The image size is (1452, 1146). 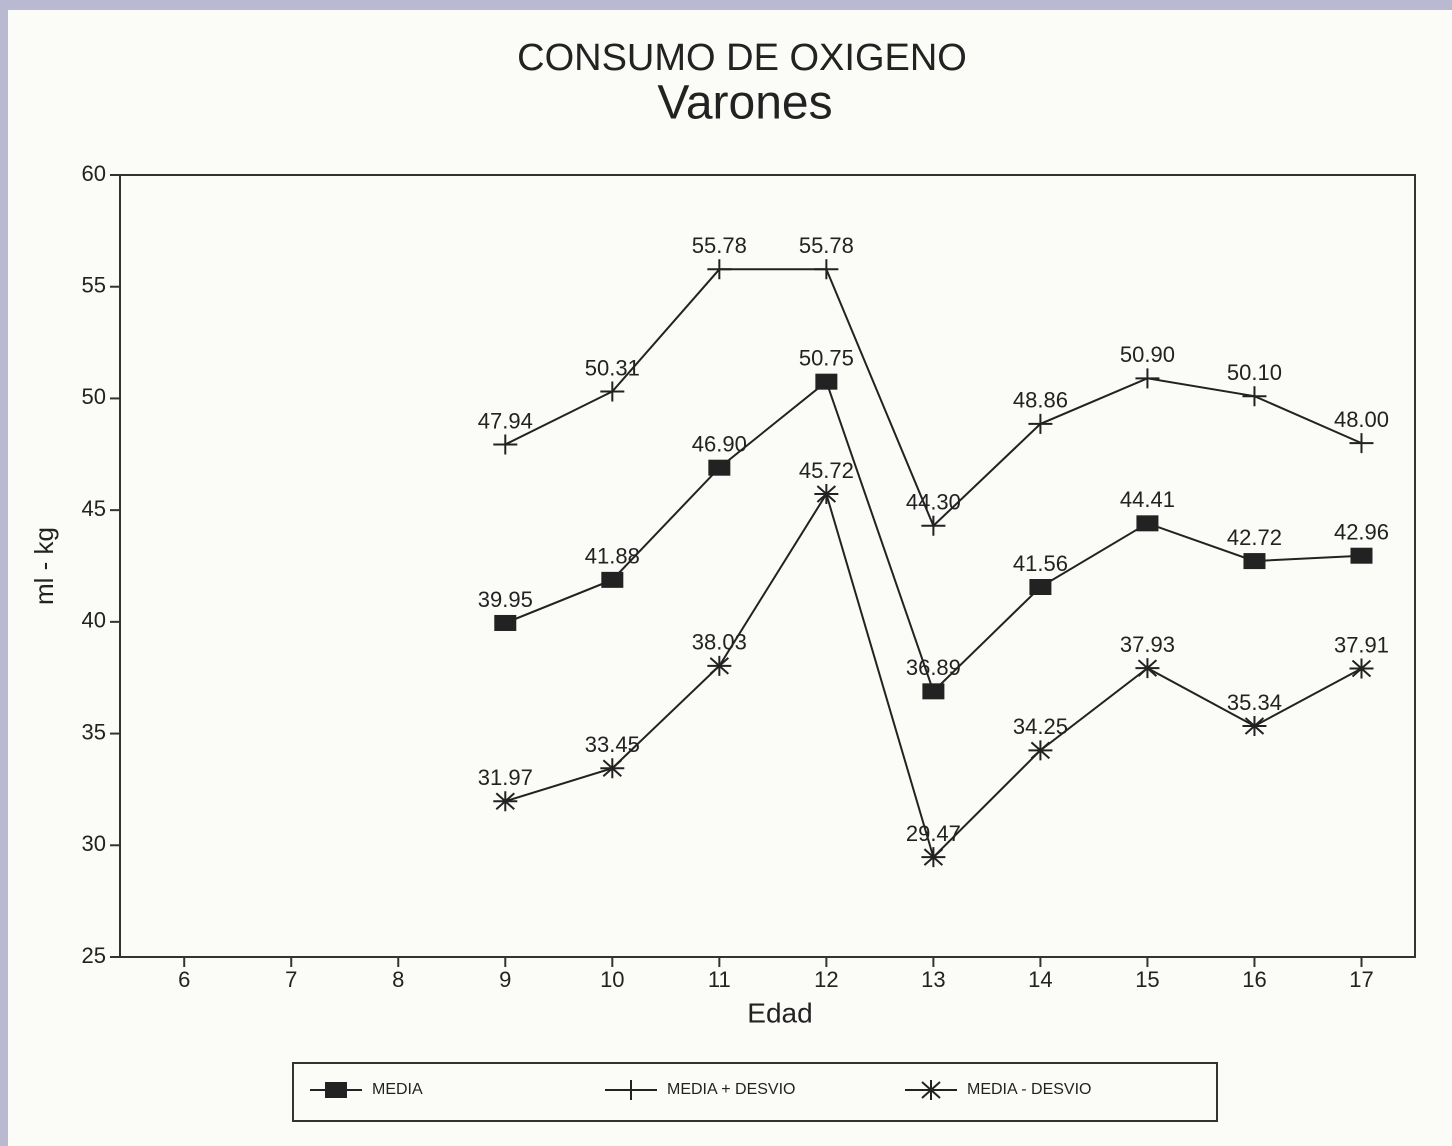 I want to click on y-tick-label: 30, so click(x=94, y=843).